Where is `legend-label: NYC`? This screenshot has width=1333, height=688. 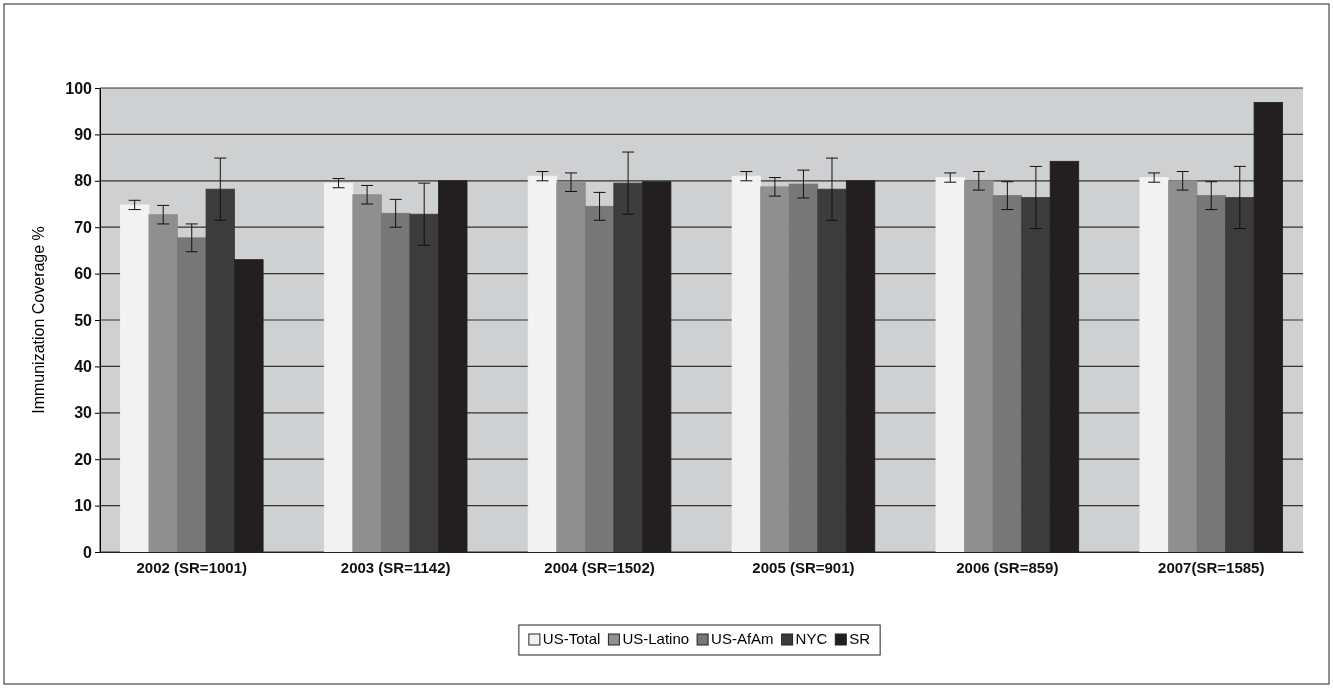 legend-label: NYC is located at coordinates (811, 638).